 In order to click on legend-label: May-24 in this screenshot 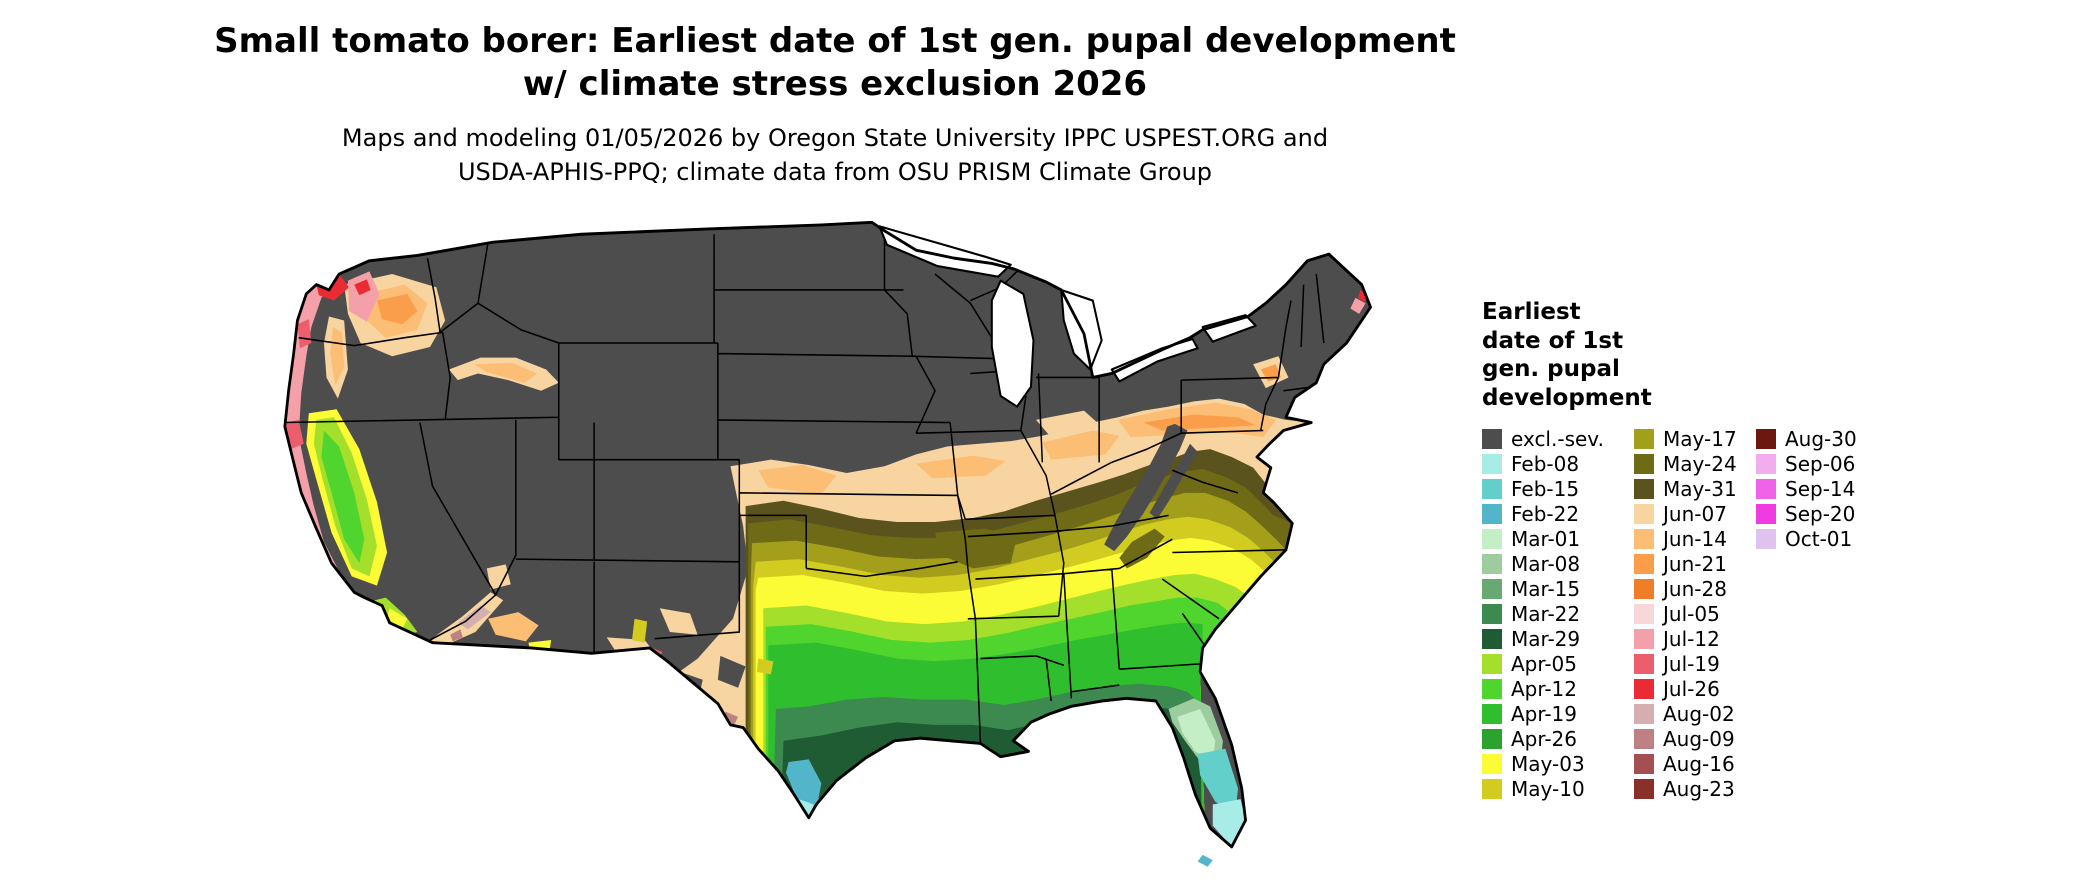, I will do `click(1700, 463)`.